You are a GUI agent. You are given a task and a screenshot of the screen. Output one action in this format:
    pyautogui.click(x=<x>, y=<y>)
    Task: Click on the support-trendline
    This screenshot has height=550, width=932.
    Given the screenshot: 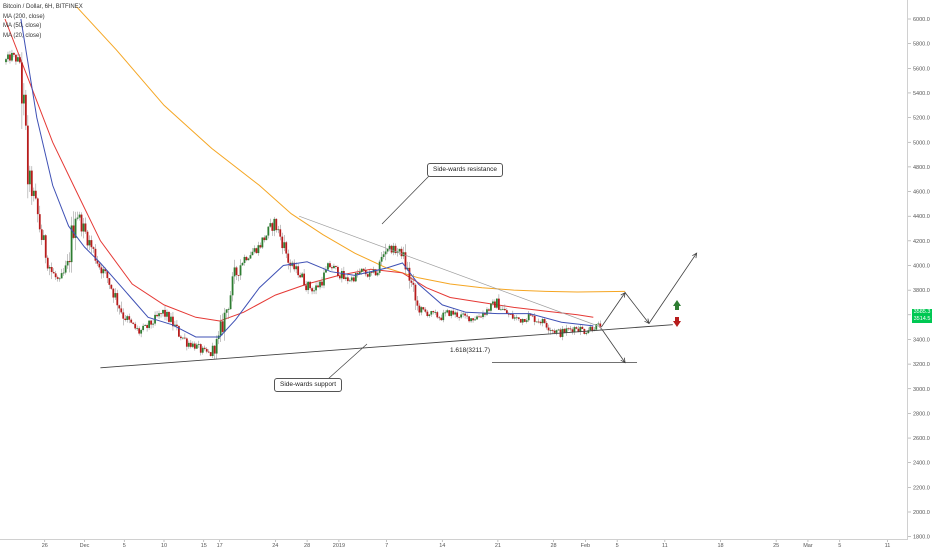 What is the action you would take?
    pyautogui.click(x=386, y=346)
    